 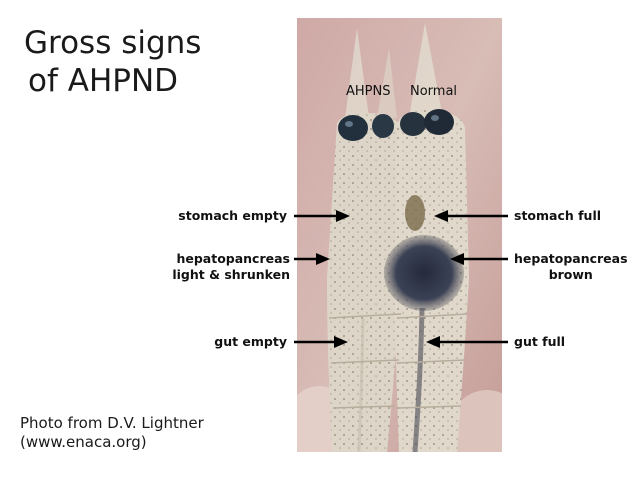 What do you see at coordinates (558, 215) in the screenshot?
I see `annotation-stomach-full: stomach full` at bounding box center [558, 215].